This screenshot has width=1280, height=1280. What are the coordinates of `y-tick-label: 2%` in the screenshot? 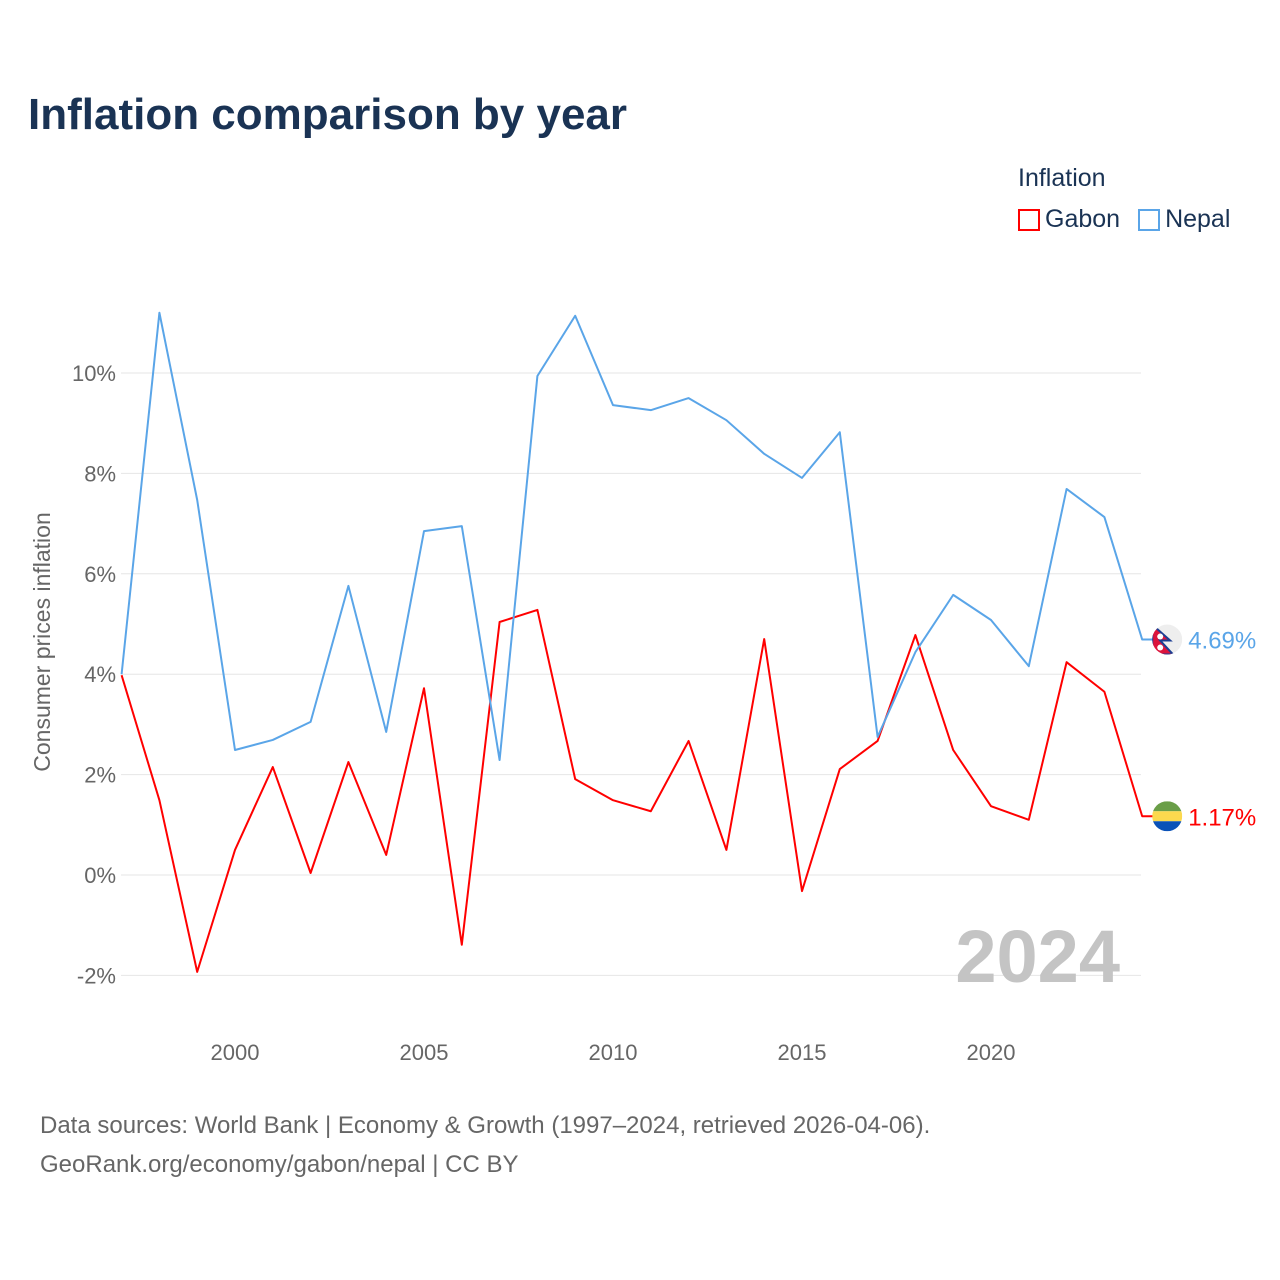 It's located at (100, 775).